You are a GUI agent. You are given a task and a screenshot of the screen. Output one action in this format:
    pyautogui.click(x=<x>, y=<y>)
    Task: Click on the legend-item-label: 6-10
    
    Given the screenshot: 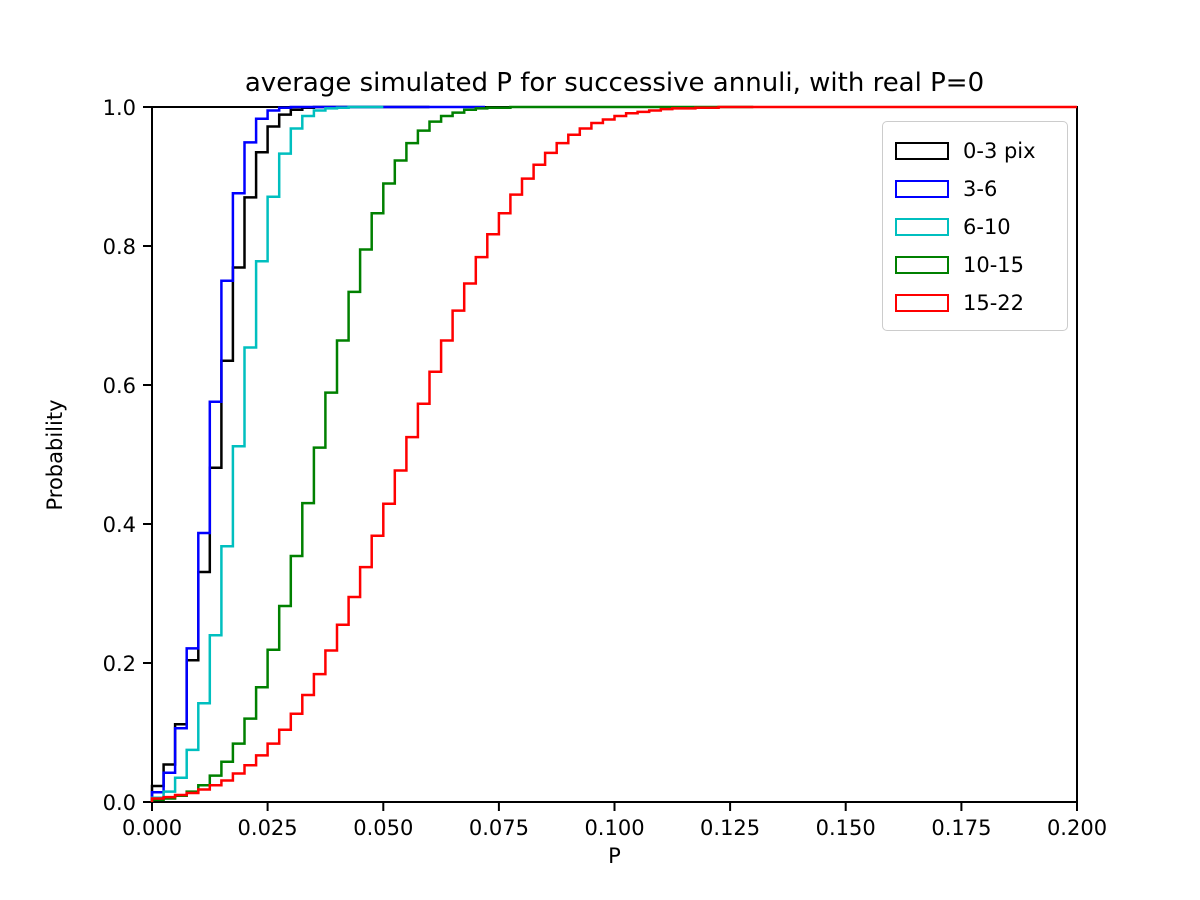 What is the action you would take?
    pyautogui.click(x=987, y=227)
    